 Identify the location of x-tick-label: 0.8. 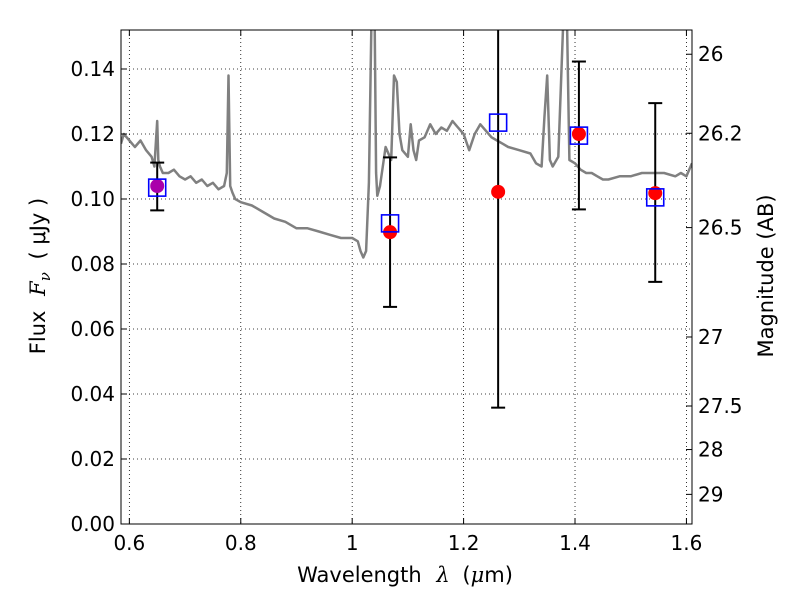
(241, 543).